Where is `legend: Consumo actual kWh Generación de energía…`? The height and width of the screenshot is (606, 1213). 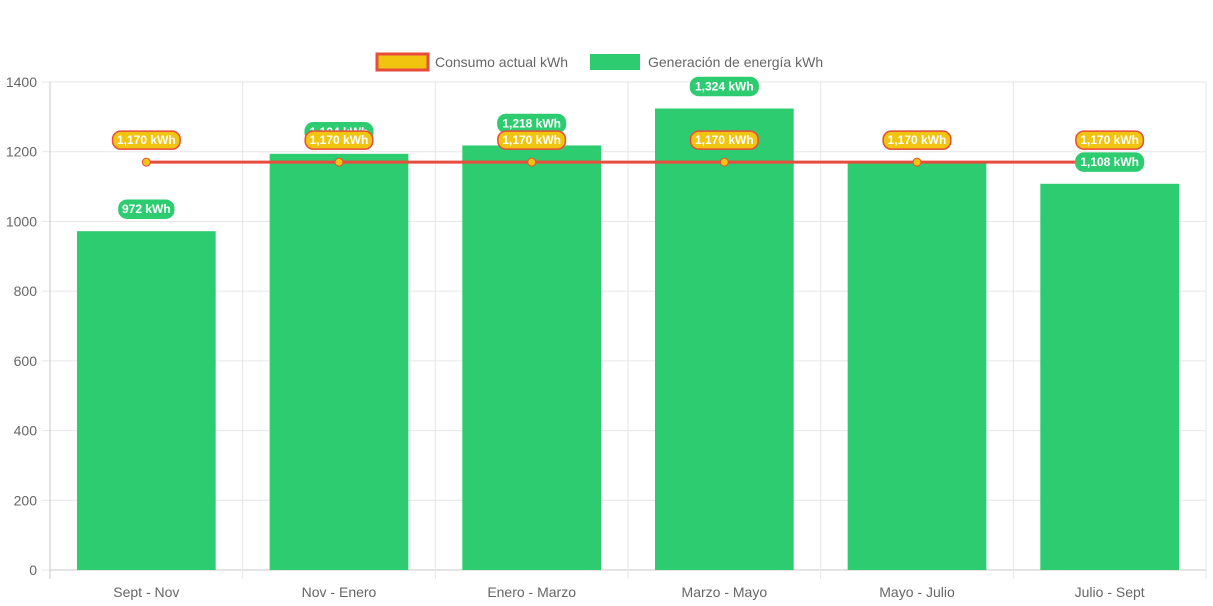 legend: Consumo actual kWh Generación de energía… is located at coordinates (599, 62).